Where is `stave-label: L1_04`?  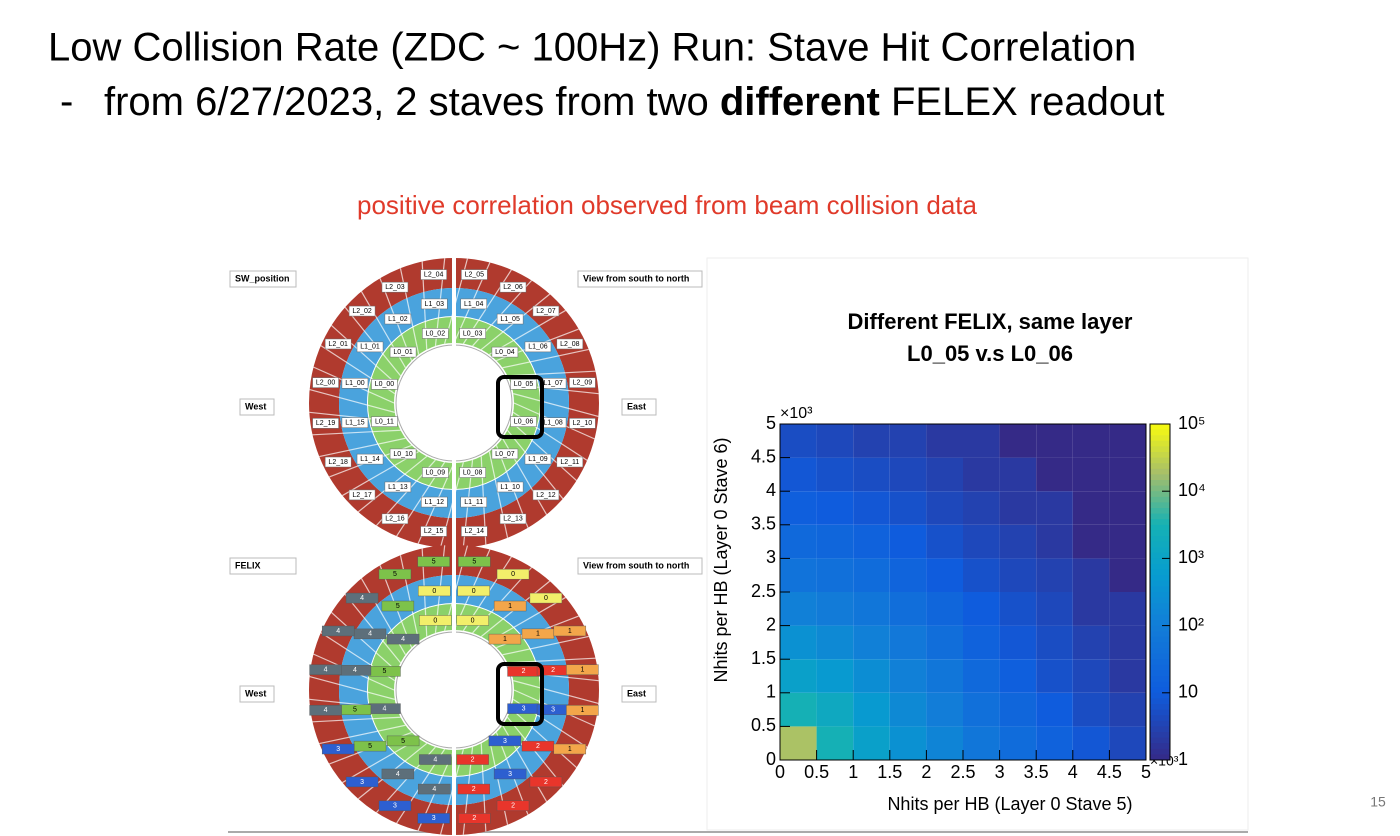
stave-label: L1_04 is located at coordinates (474, 304).